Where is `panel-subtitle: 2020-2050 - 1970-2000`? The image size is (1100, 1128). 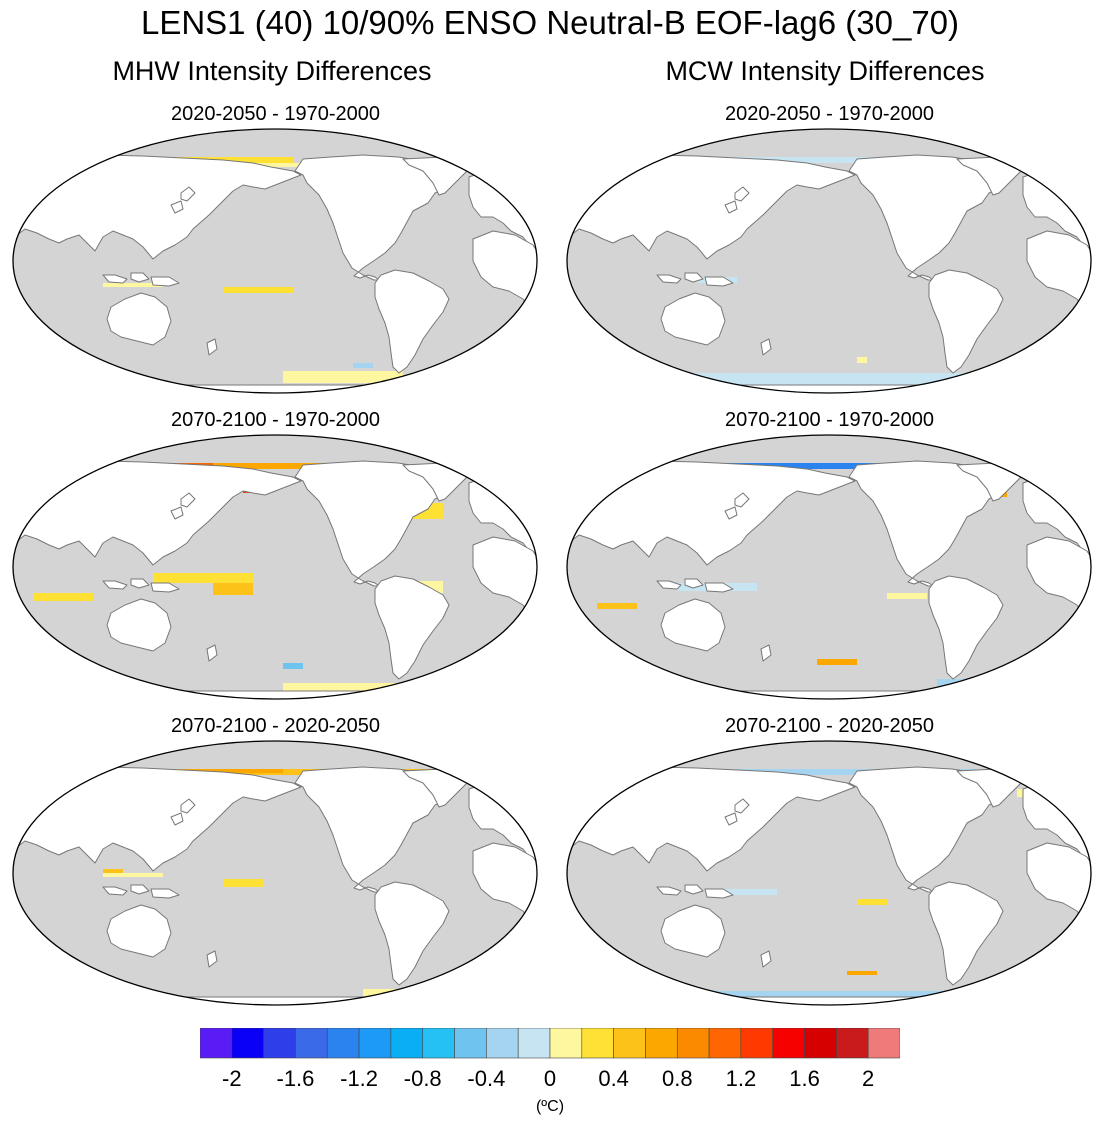
panel-subtitle: 2020-2050 - 1970-2000 is located at coordinates (275, 114).